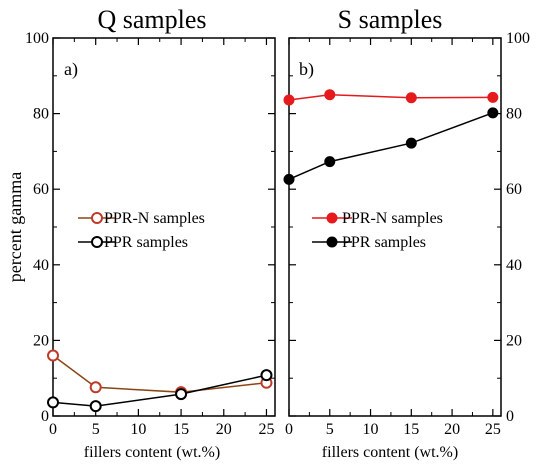 The width and height of the screenshot is (550, 467). I want to click on panel-label: b), so click(306, 69).